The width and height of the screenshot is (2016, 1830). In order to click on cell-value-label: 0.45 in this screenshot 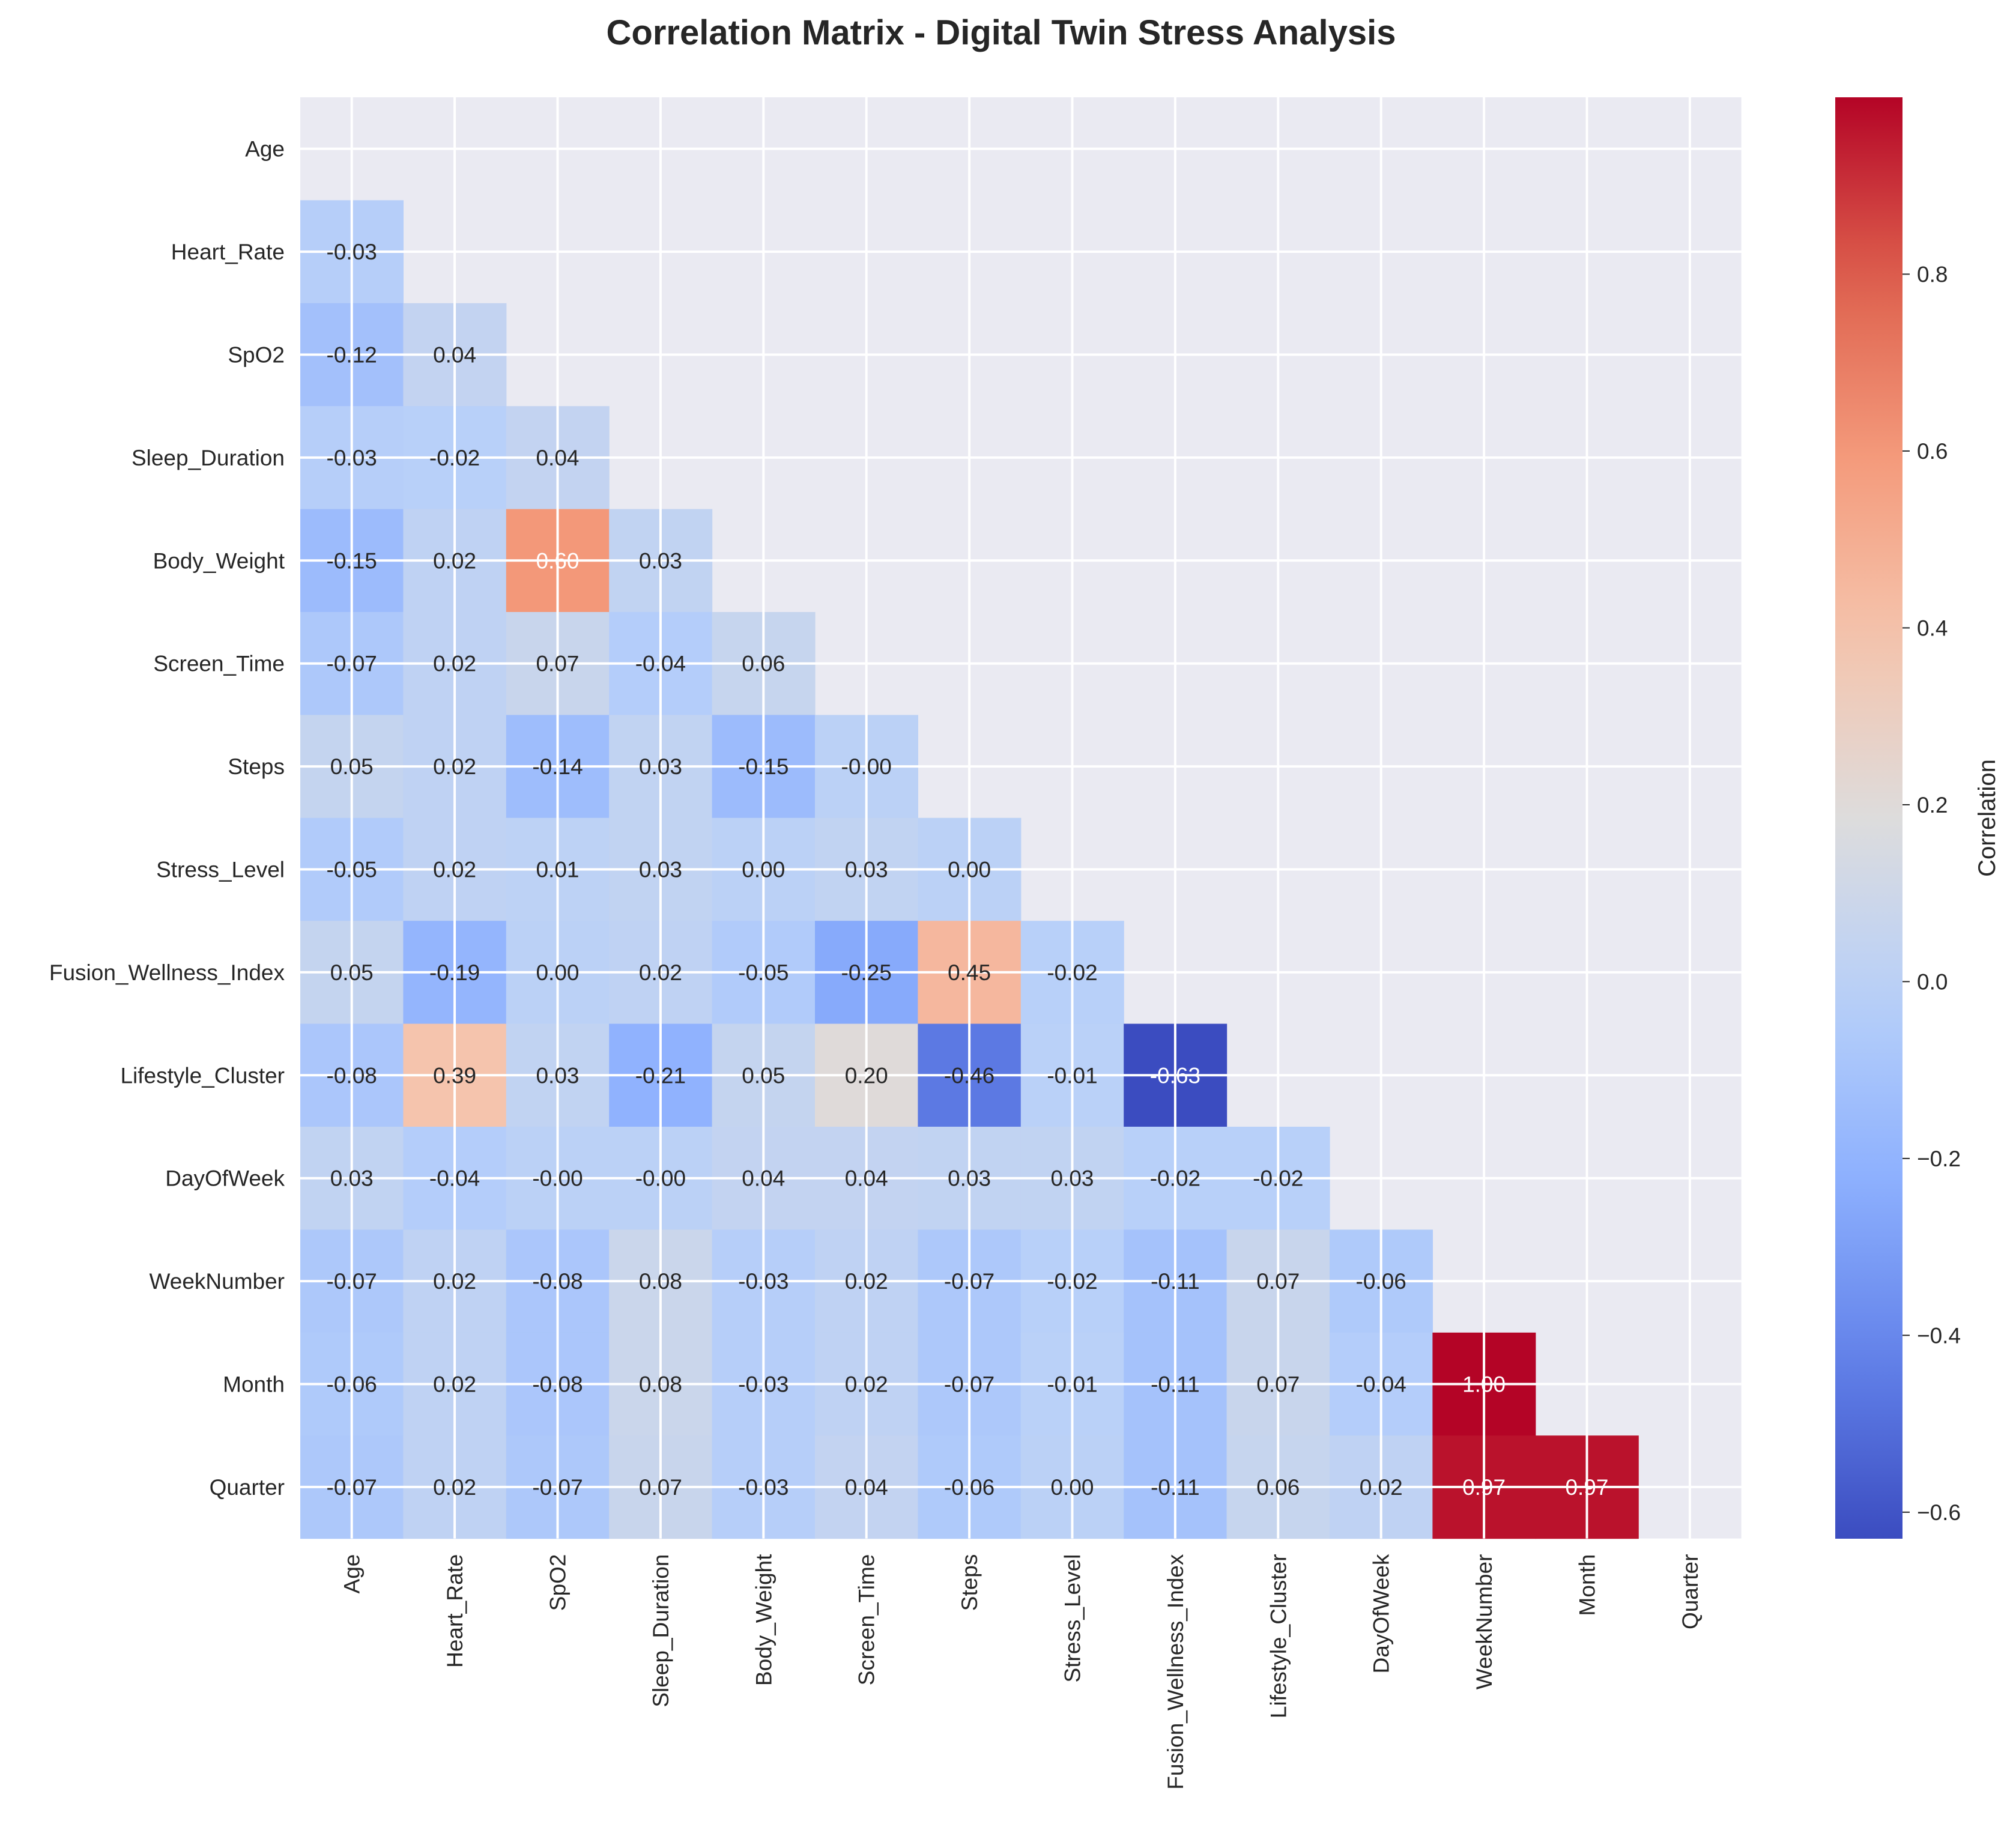, I will do `click(969, 973)`.